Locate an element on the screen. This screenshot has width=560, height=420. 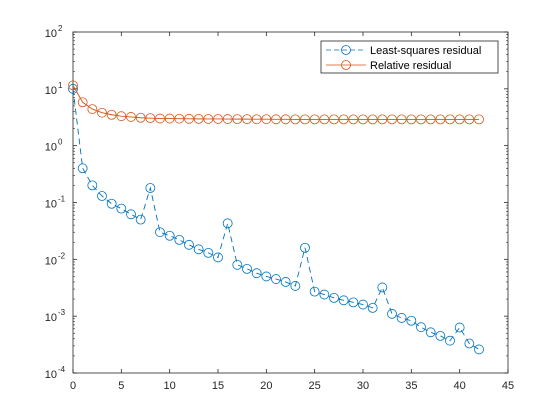
y-tick-exponent: 0 is located at coordinates (60, 142).